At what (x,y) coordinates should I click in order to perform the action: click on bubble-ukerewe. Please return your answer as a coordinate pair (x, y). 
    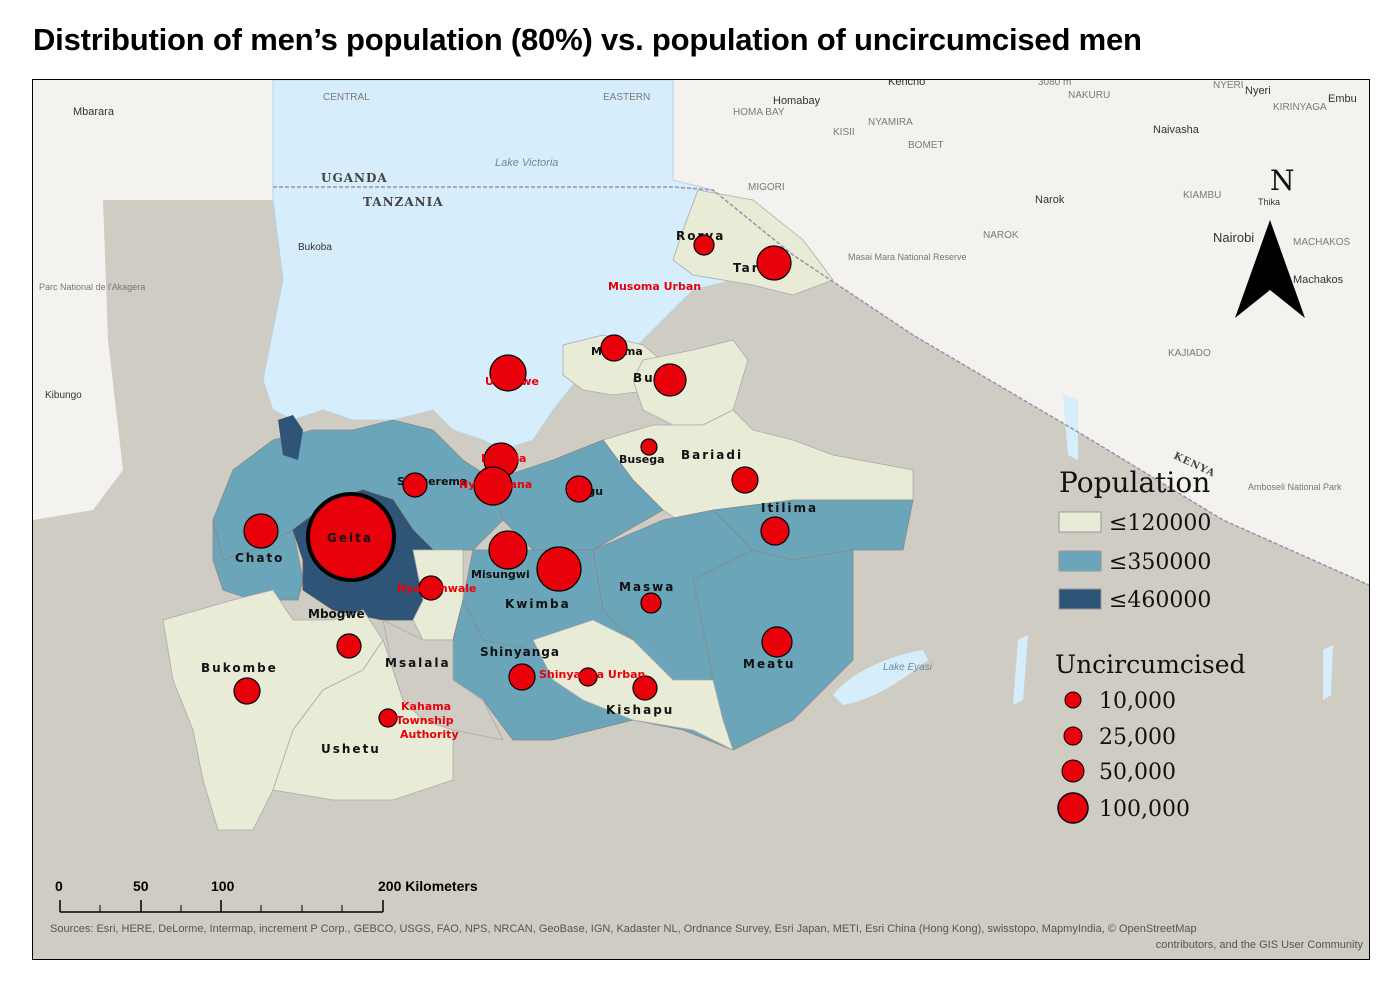
    Looking at the image, I should click on (508, 373).